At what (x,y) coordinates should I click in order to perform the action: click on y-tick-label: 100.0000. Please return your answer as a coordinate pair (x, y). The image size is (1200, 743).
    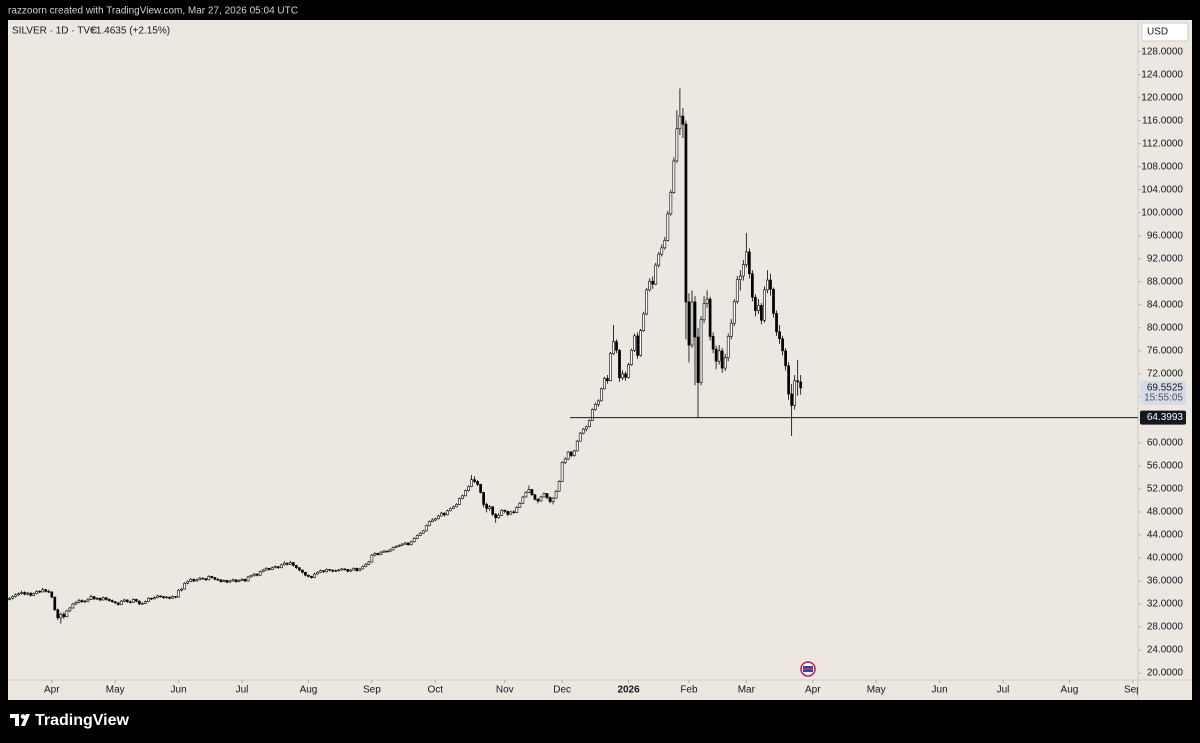
    Looking at the image, I should click on (1162, 212).